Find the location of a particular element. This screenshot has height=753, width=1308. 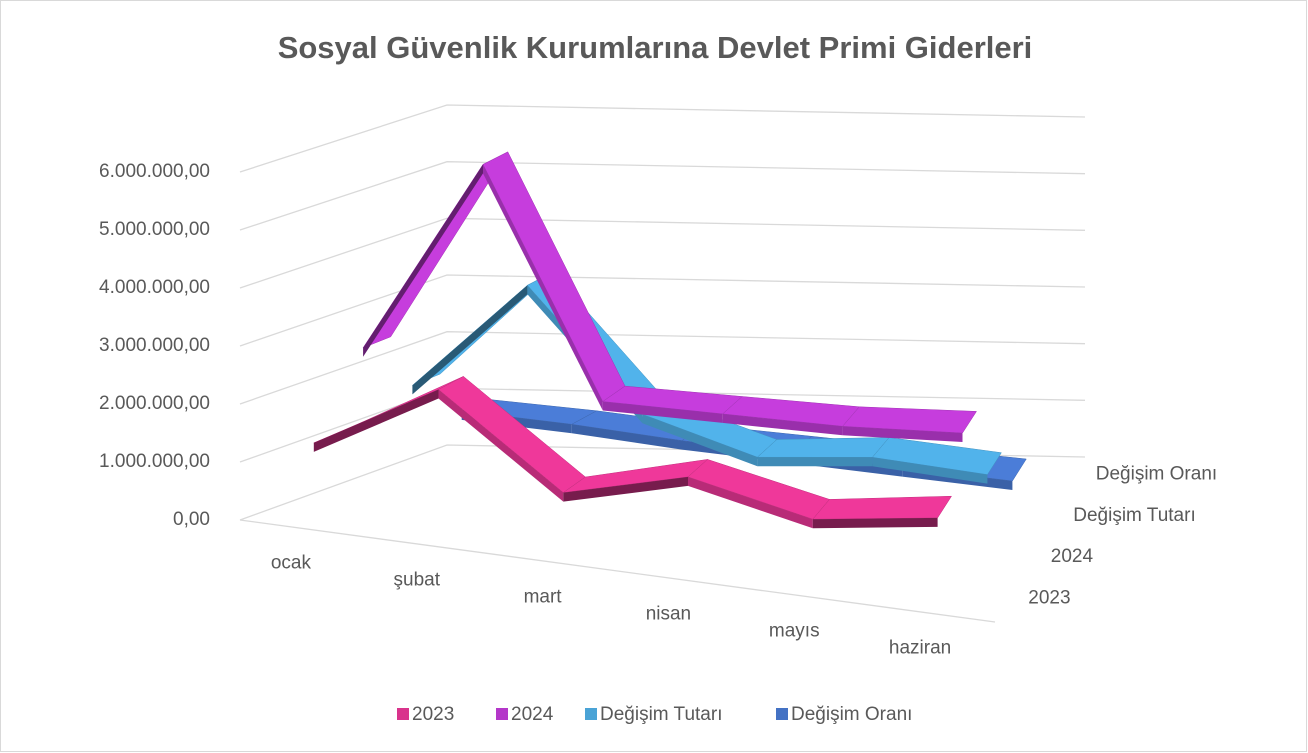

x-tick-label: mart is located at coordinates (543, 597).